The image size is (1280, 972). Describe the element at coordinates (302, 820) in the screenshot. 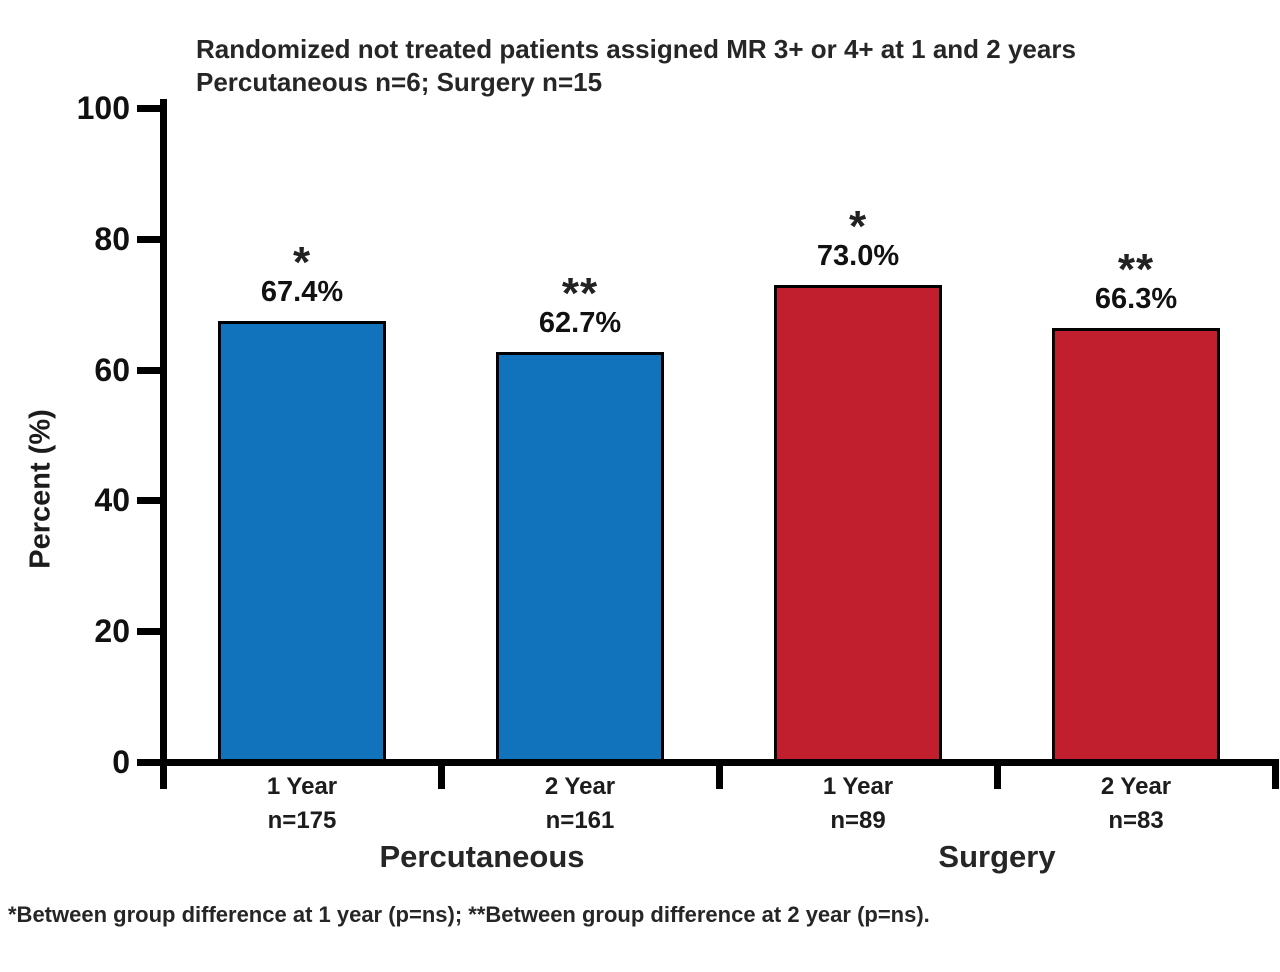

I see `x-axis-category-n: n=175` at that location.